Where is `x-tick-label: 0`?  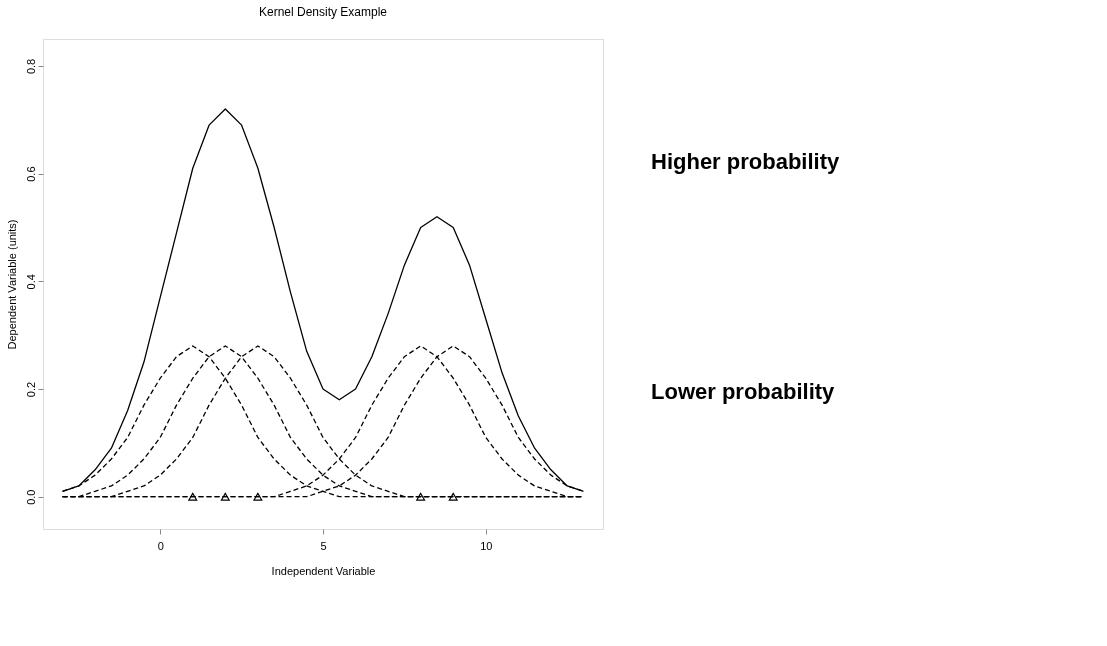
x-tick-label: 0 is located at coordinates (160, 545).